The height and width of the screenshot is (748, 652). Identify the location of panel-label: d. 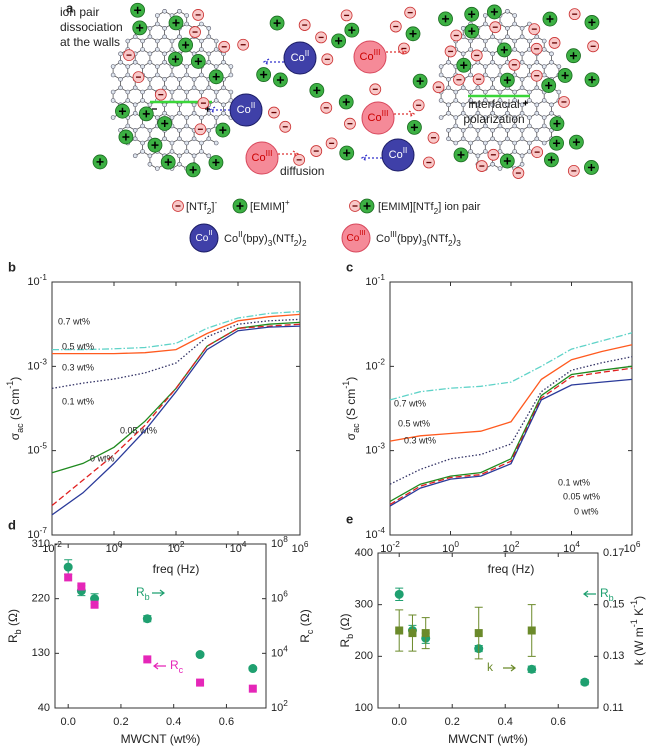
(12, 524).